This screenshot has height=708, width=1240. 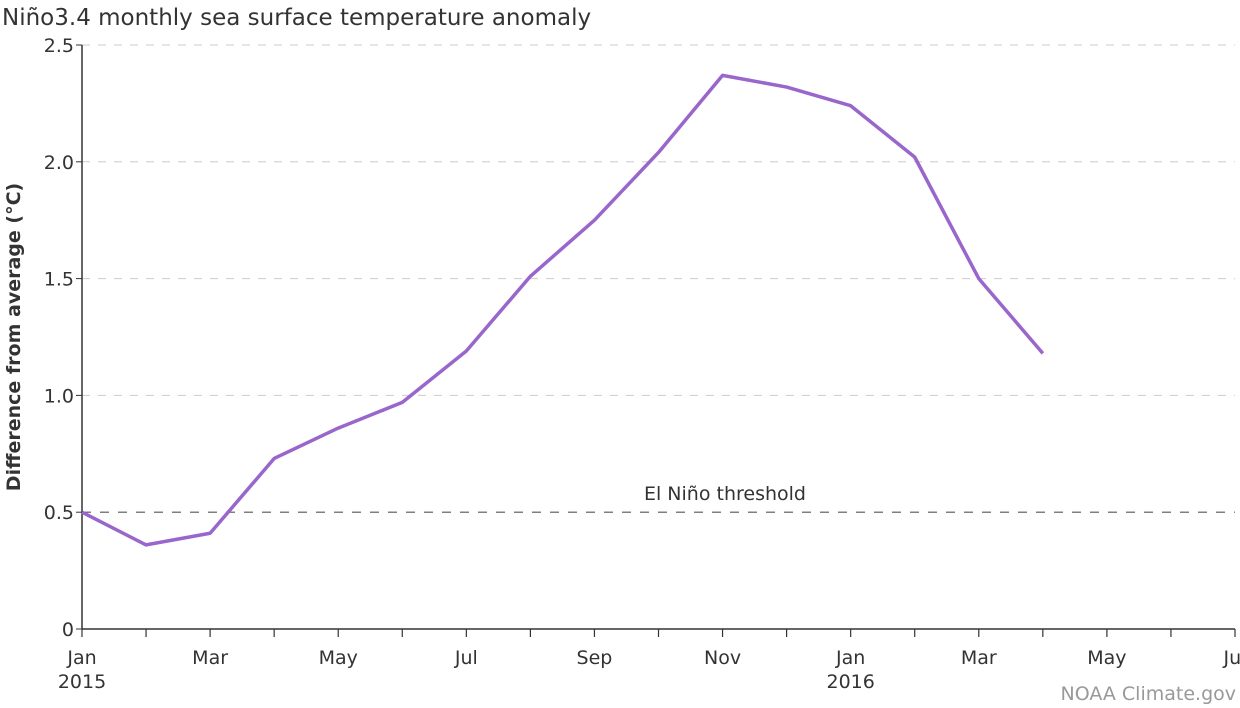 What do you see at coordinates (82, 670) in the screenshot?
I see `x-tick-label: Jan 2015` at bounding box center [82, 670].